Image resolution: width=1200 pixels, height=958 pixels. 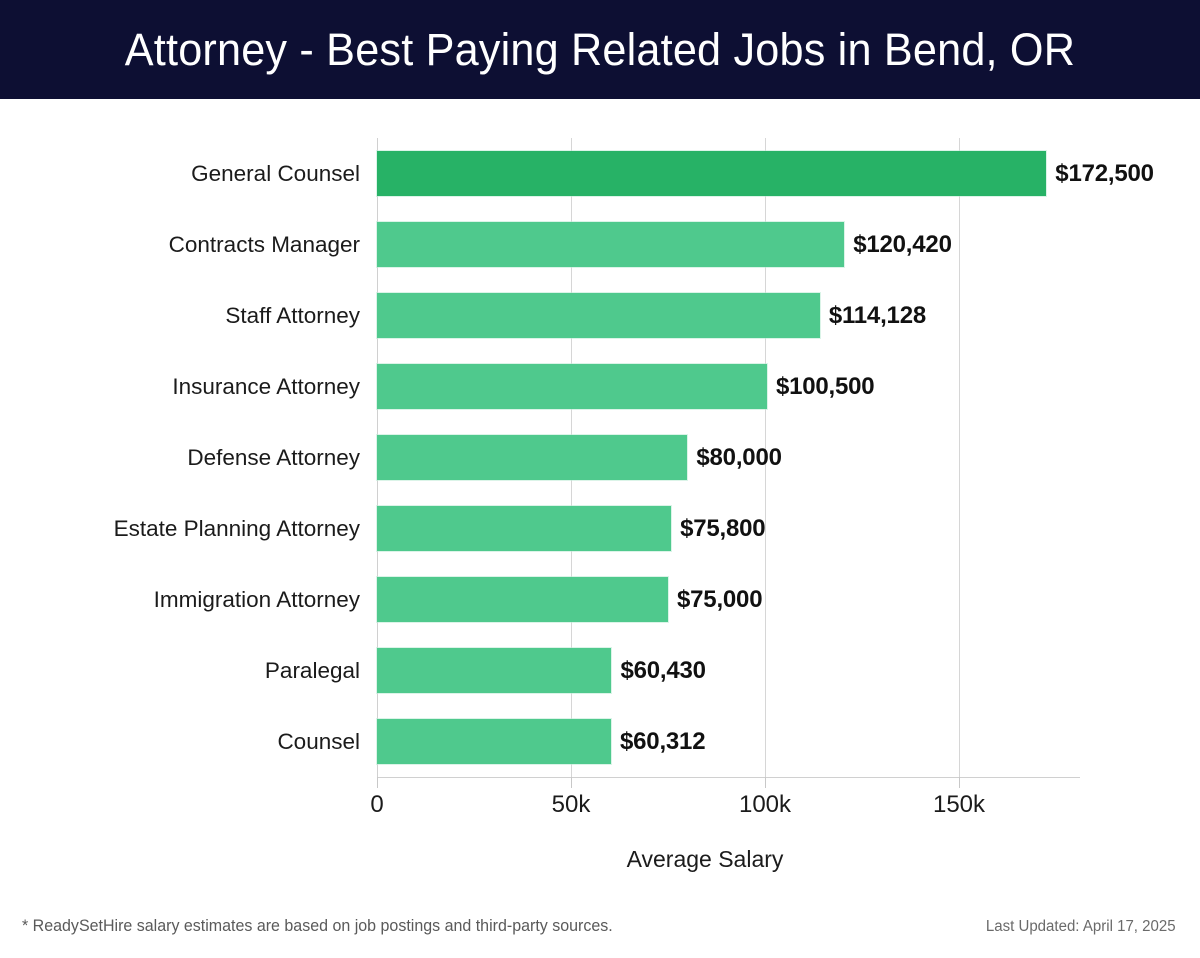 What do you see at coordinates (318, 741) in the screenshot?
I see `bar-category-label: Counsel` at bounding box center [318, 741].